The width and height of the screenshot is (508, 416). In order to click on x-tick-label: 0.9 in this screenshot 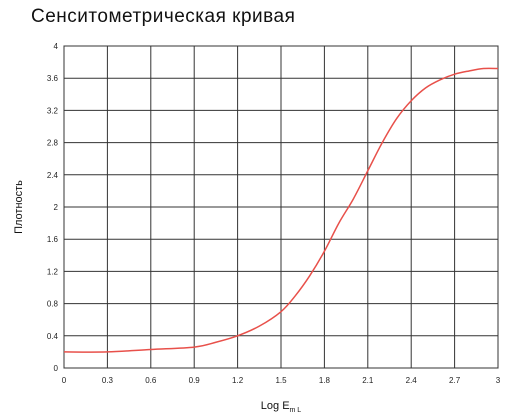, I will do `click(195, 380)`.